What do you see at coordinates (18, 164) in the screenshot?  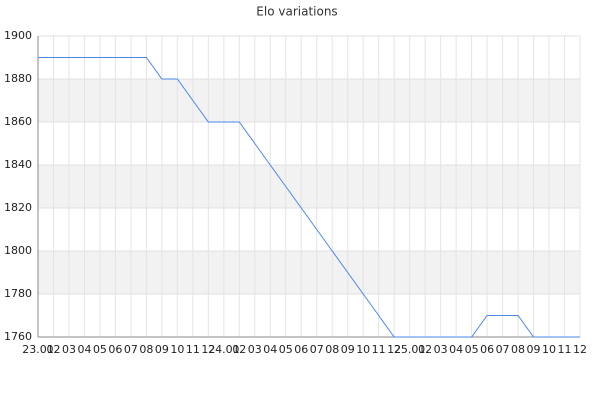 I see `y-tick-label: 1840` at bounding box center [18, 164].